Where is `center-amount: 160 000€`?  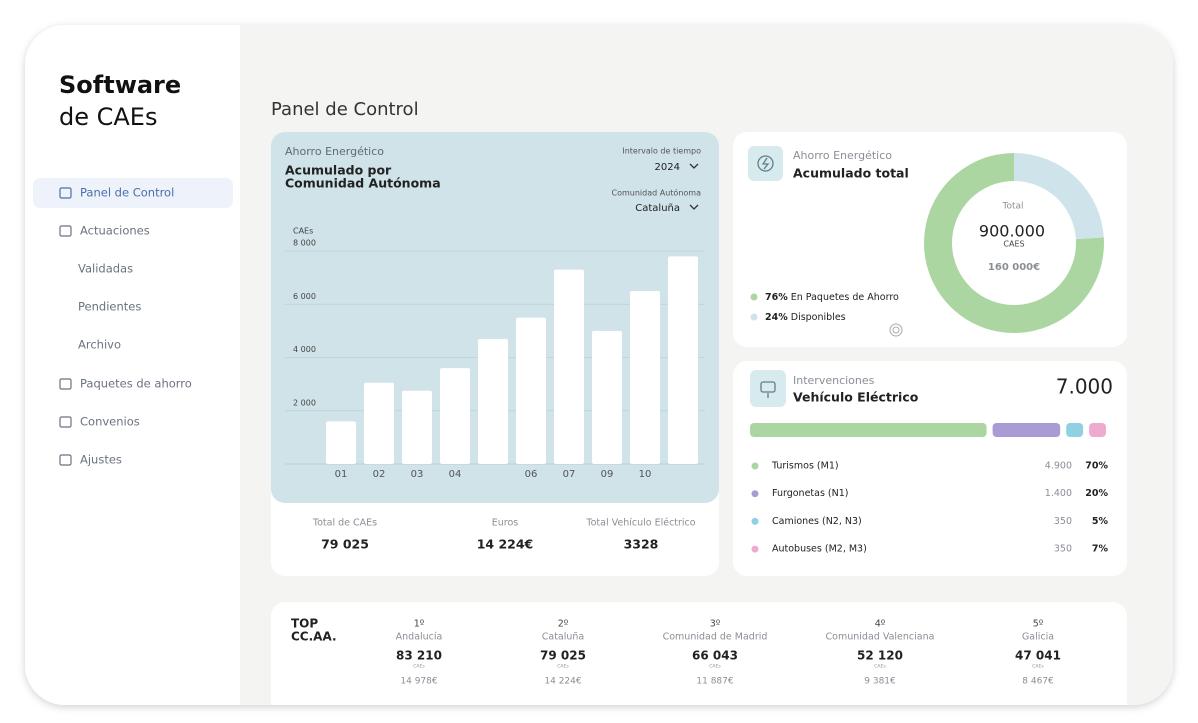 center-amount: 160 000€ is located at coordinates (1014, 267).